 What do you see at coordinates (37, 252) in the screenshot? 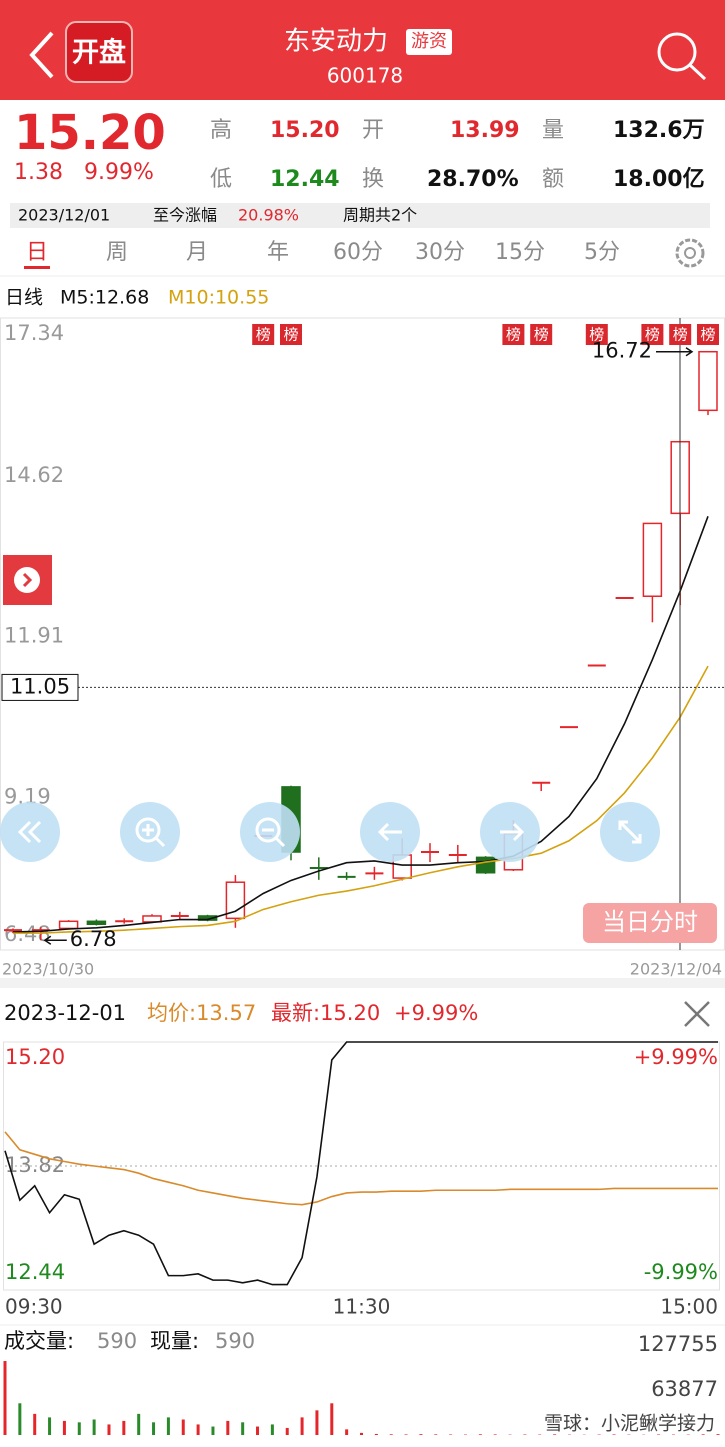
I see `tab: 日` at bounding box center [37, 252].